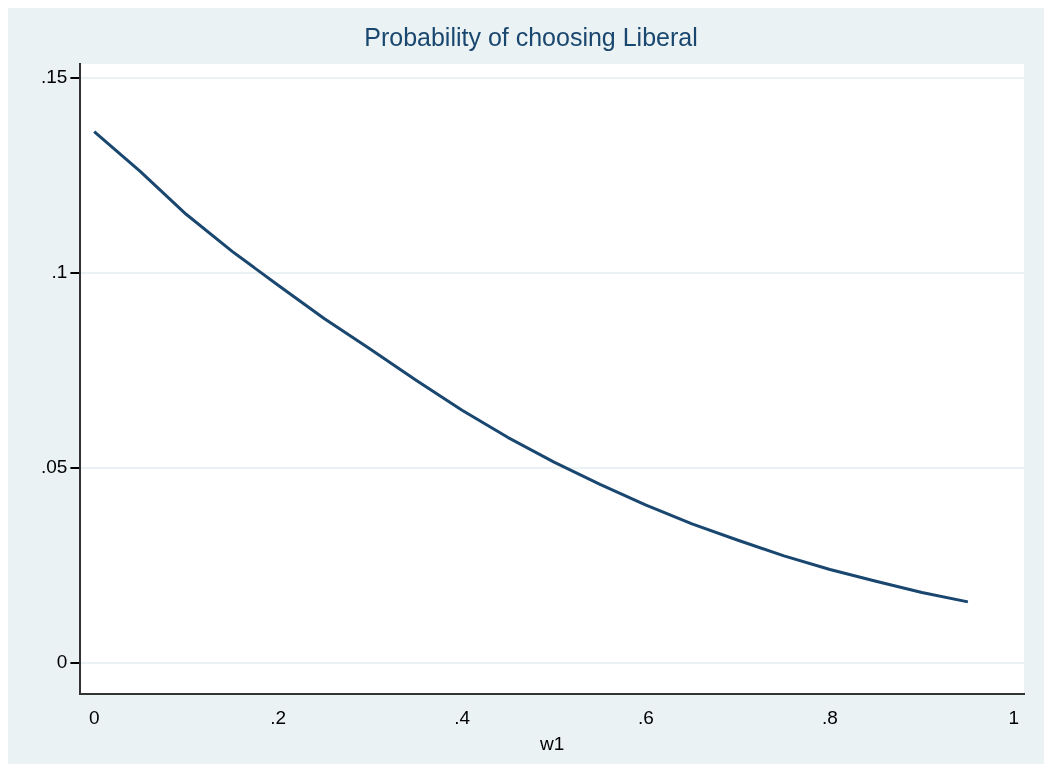 This screenshot has width=1052, height=772. I want to click on x-tick-label: 0, so click(94, 718).